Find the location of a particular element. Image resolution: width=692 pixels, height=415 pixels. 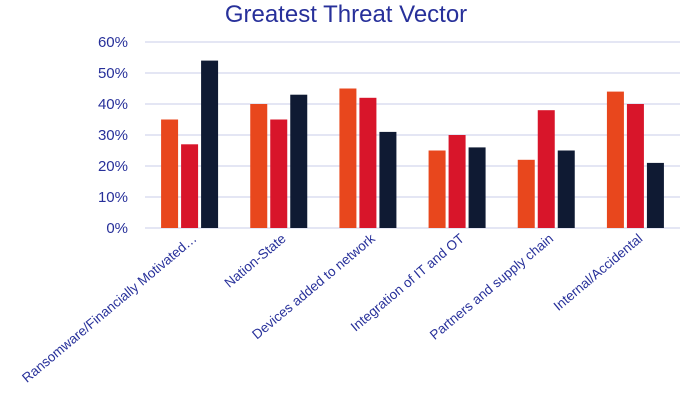

y-axis-ticks: 0% 10% 20% 30% 40% 50% 60% is located at coordinates (113, 135).